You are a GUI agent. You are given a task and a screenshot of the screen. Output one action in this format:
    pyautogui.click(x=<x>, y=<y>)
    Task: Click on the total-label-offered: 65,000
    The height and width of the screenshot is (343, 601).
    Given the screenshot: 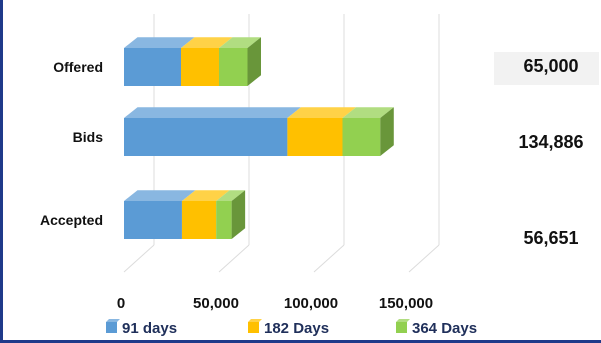 What is the action you would take?
    pyautogui.click(x=550, y=66)
    